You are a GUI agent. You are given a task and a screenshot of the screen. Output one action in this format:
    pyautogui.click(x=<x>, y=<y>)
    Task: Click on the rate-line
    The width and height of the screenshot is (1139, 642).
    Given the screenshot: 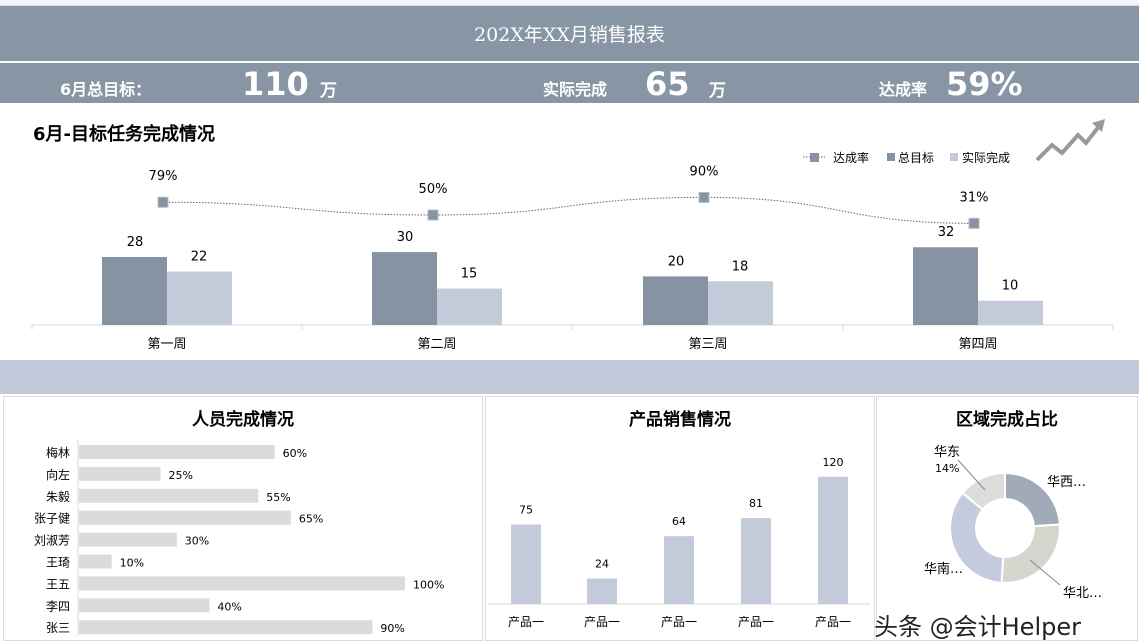 What is the action you would take?
    pyautogui.click(x=568, y=210)
    